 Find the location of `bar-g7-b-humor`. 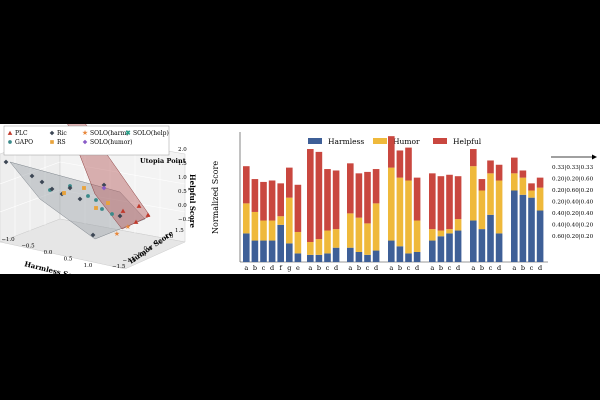

bar-g7-b-humor is located at coordinates (523, 186).